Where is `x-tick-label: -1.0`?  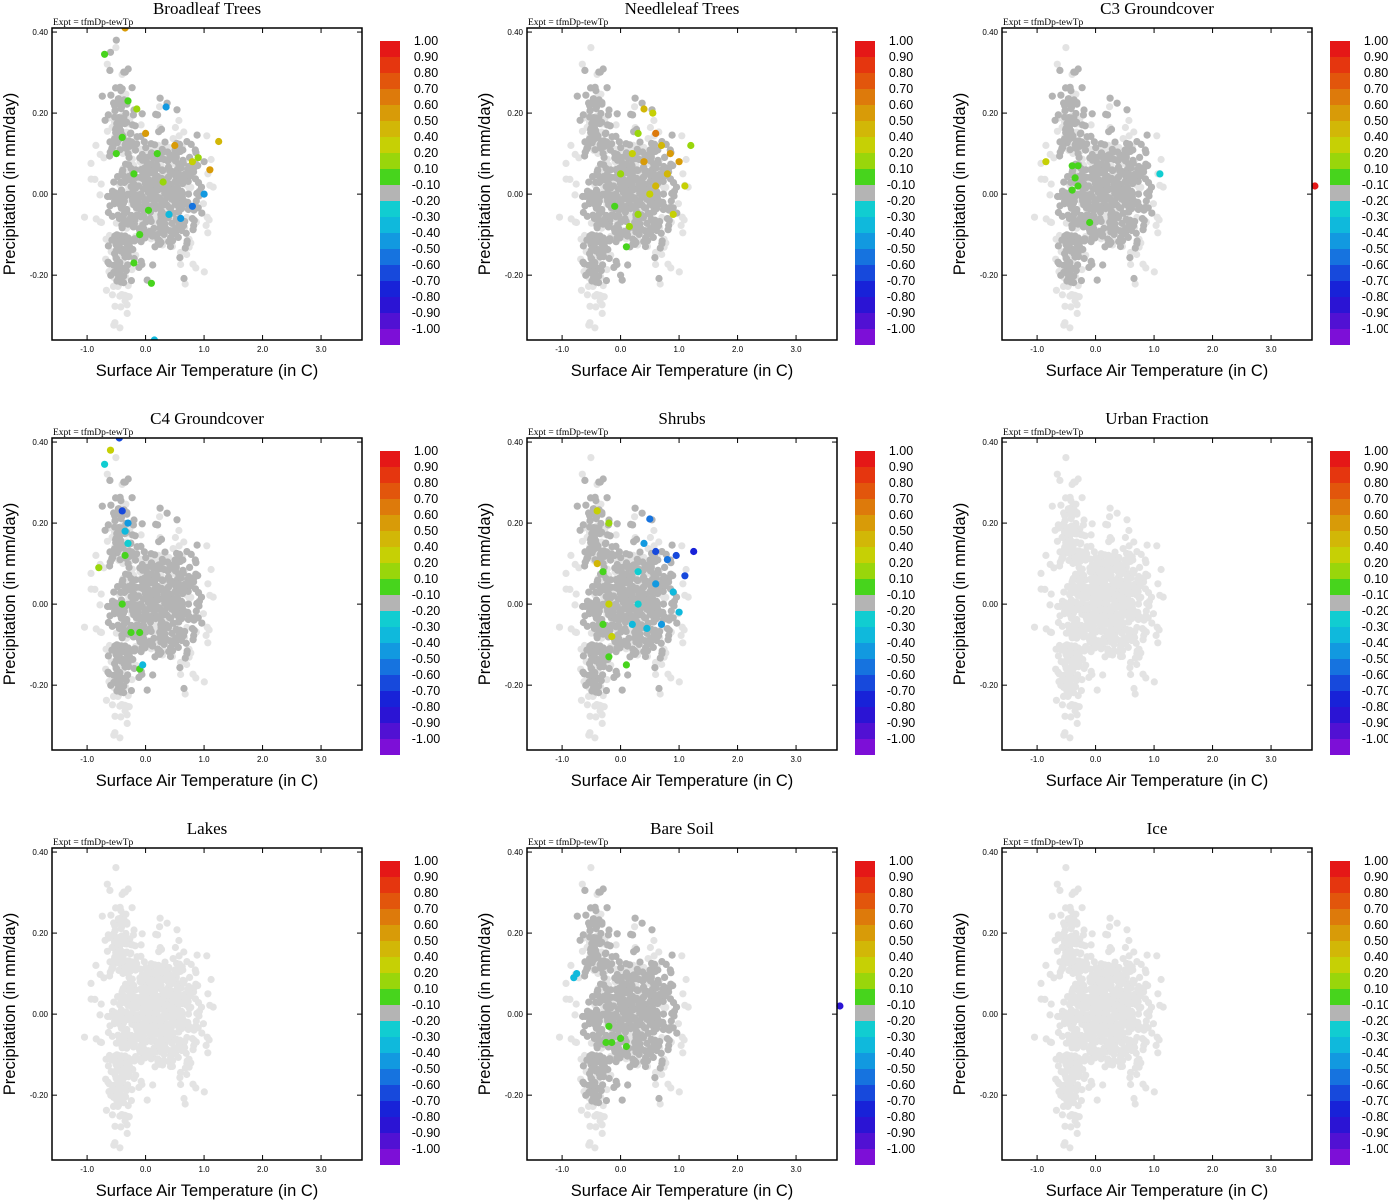 x-tick-label: -1.0 is located at coordinates (562, 349).